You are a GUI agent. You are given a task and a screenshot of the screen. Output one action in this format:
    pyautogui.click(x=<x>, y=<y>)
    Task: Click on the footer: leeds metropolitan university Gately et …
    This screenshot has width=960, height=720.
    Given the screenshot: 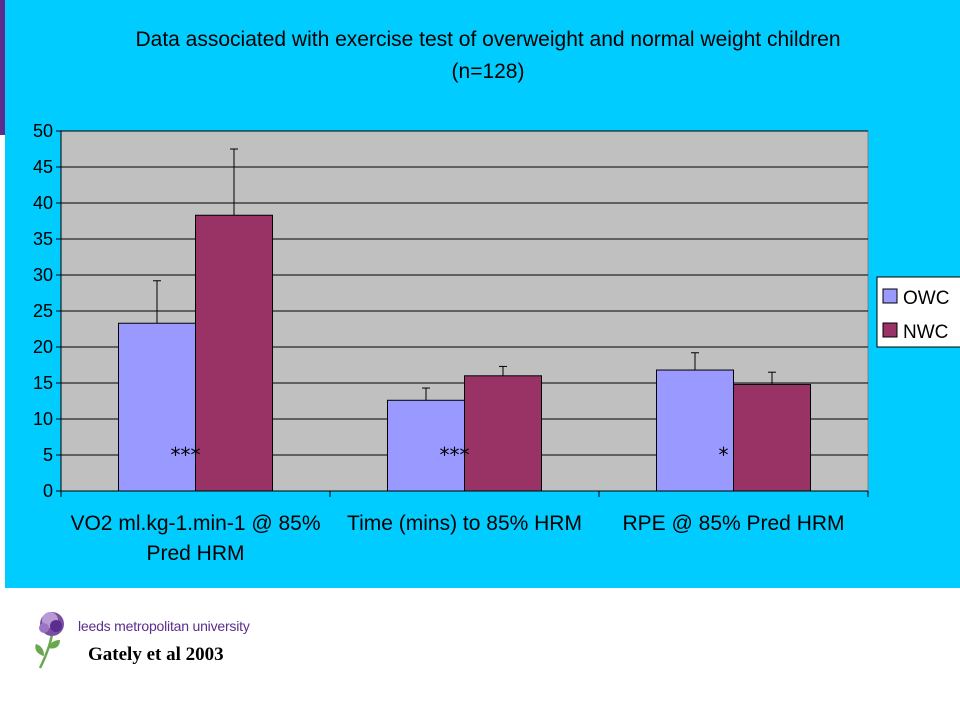 What is the action you would take?
    pyautogui.click(x=155, y=641)
    